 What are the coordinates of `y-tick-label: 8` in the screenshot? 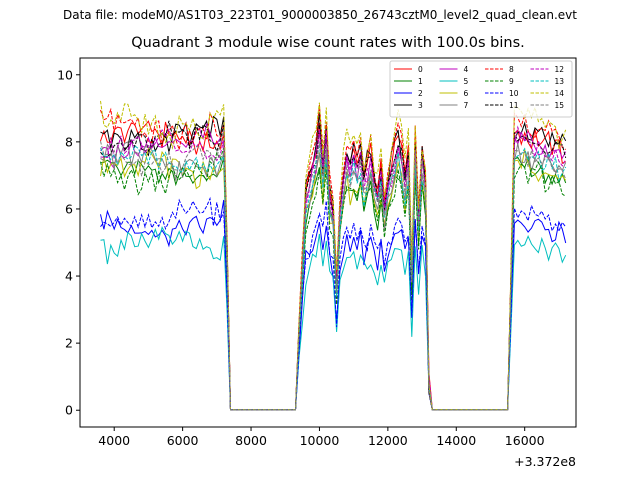 It's located at (69, 141).